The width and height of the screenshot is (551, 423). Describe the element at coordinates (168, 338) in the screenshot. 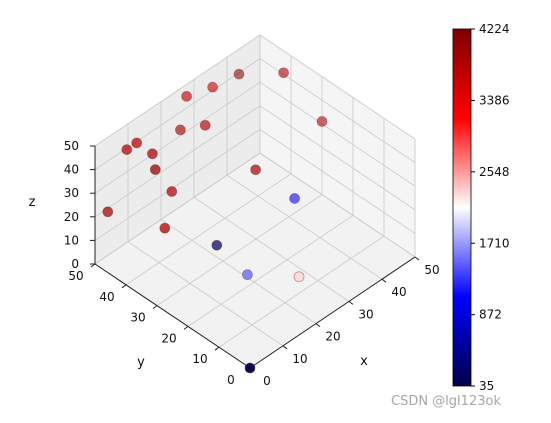

I see `y-tick-label: 20` at that location.